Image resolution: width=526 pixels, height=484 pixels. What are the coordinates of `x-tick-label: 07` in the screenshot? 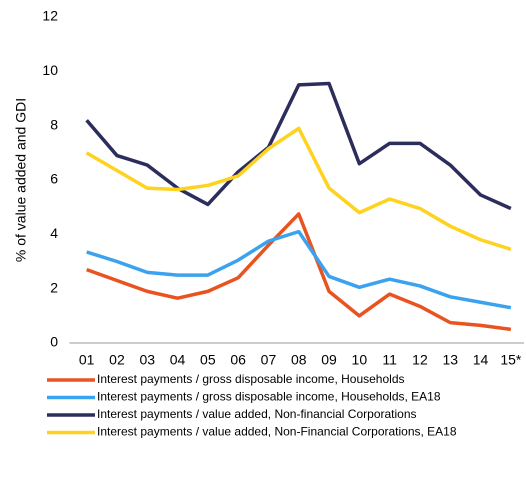 It's located at (269, 360).